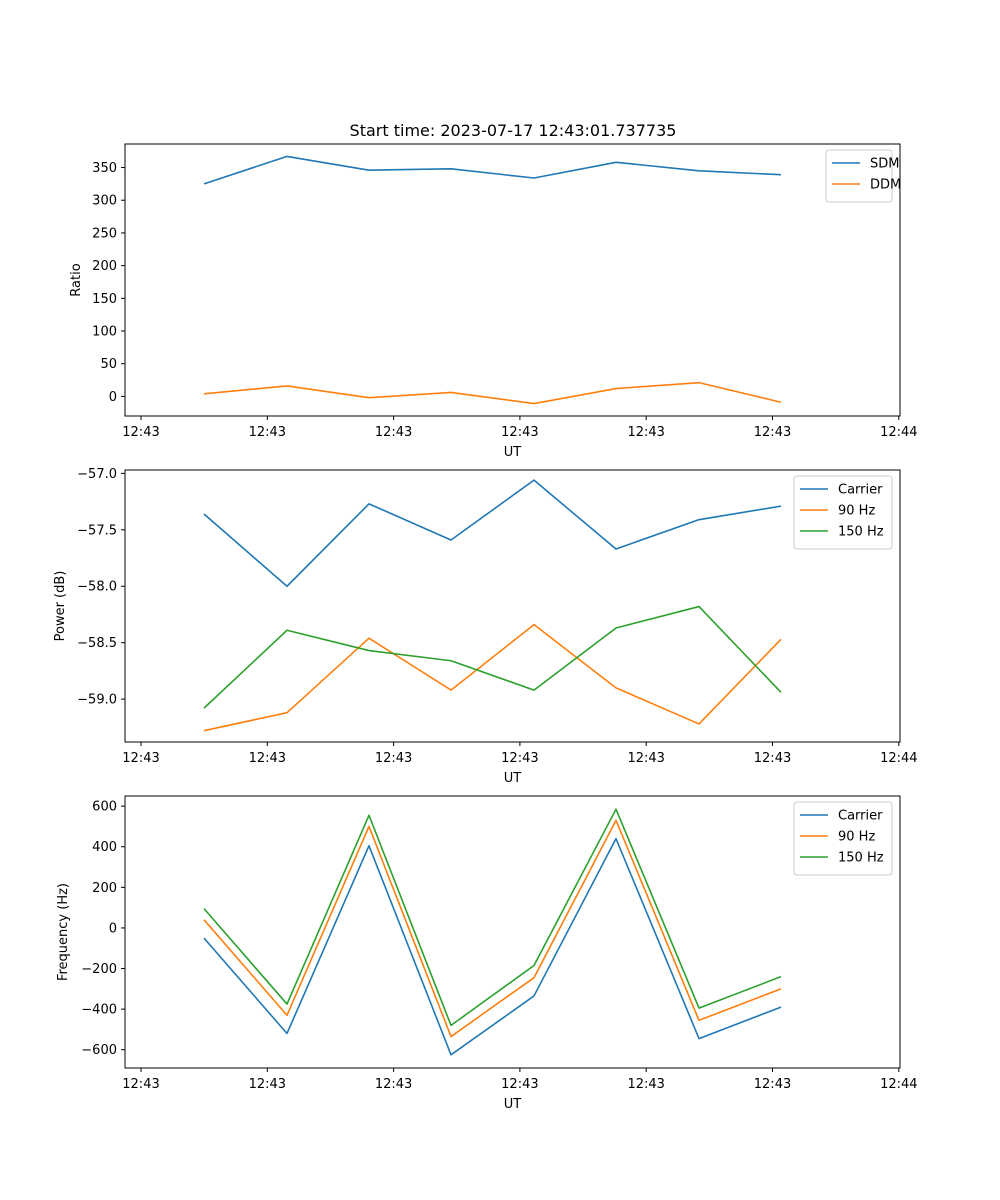 The width and height of the screenshot is (1000, 1200). What do you see at coordinates (104, 807) in the screenshot?
I see `y-tick-label: 600` at bounding box center [104, 807].